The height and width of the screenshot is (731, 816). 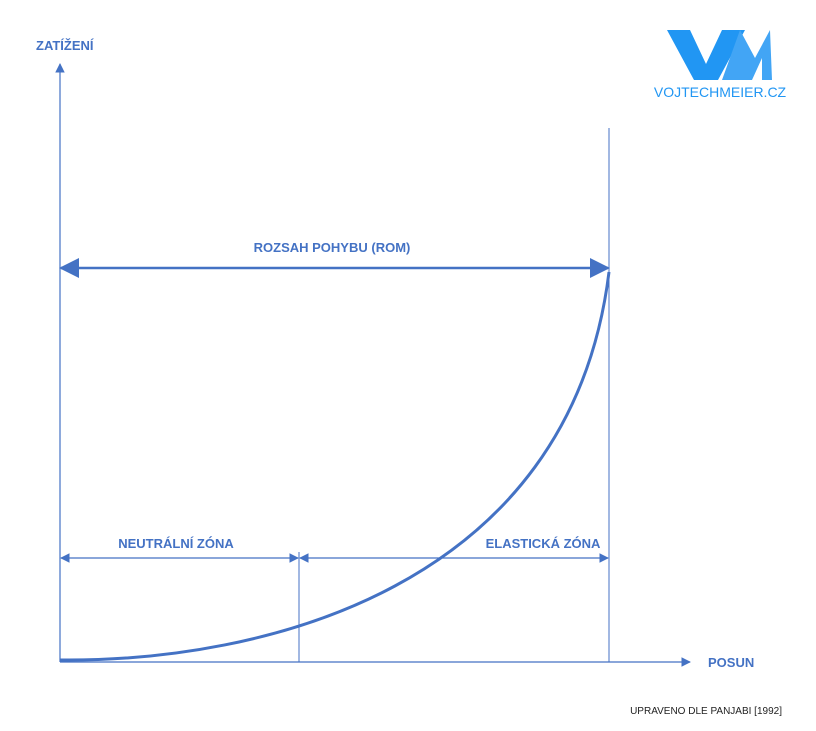 I want to click on elastic-zone-label: ELASTICKÁ ZÓNA, so click(x=543, y=543).